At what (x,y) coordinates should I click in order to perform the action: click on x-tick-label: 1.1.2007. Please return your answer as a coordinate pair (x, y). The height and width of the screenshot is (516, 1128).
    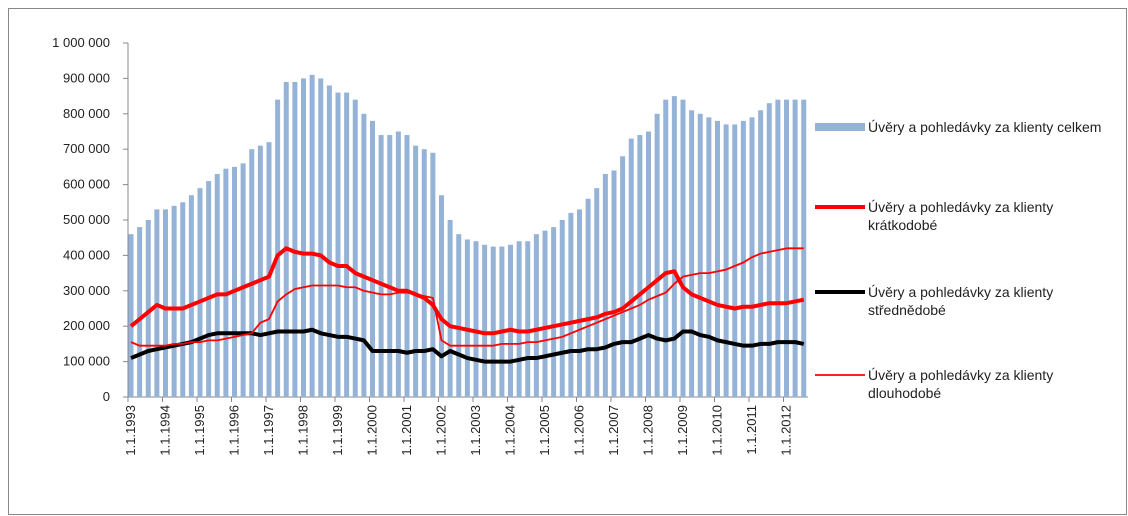
    Looking at the image, I should click on (613, 430).